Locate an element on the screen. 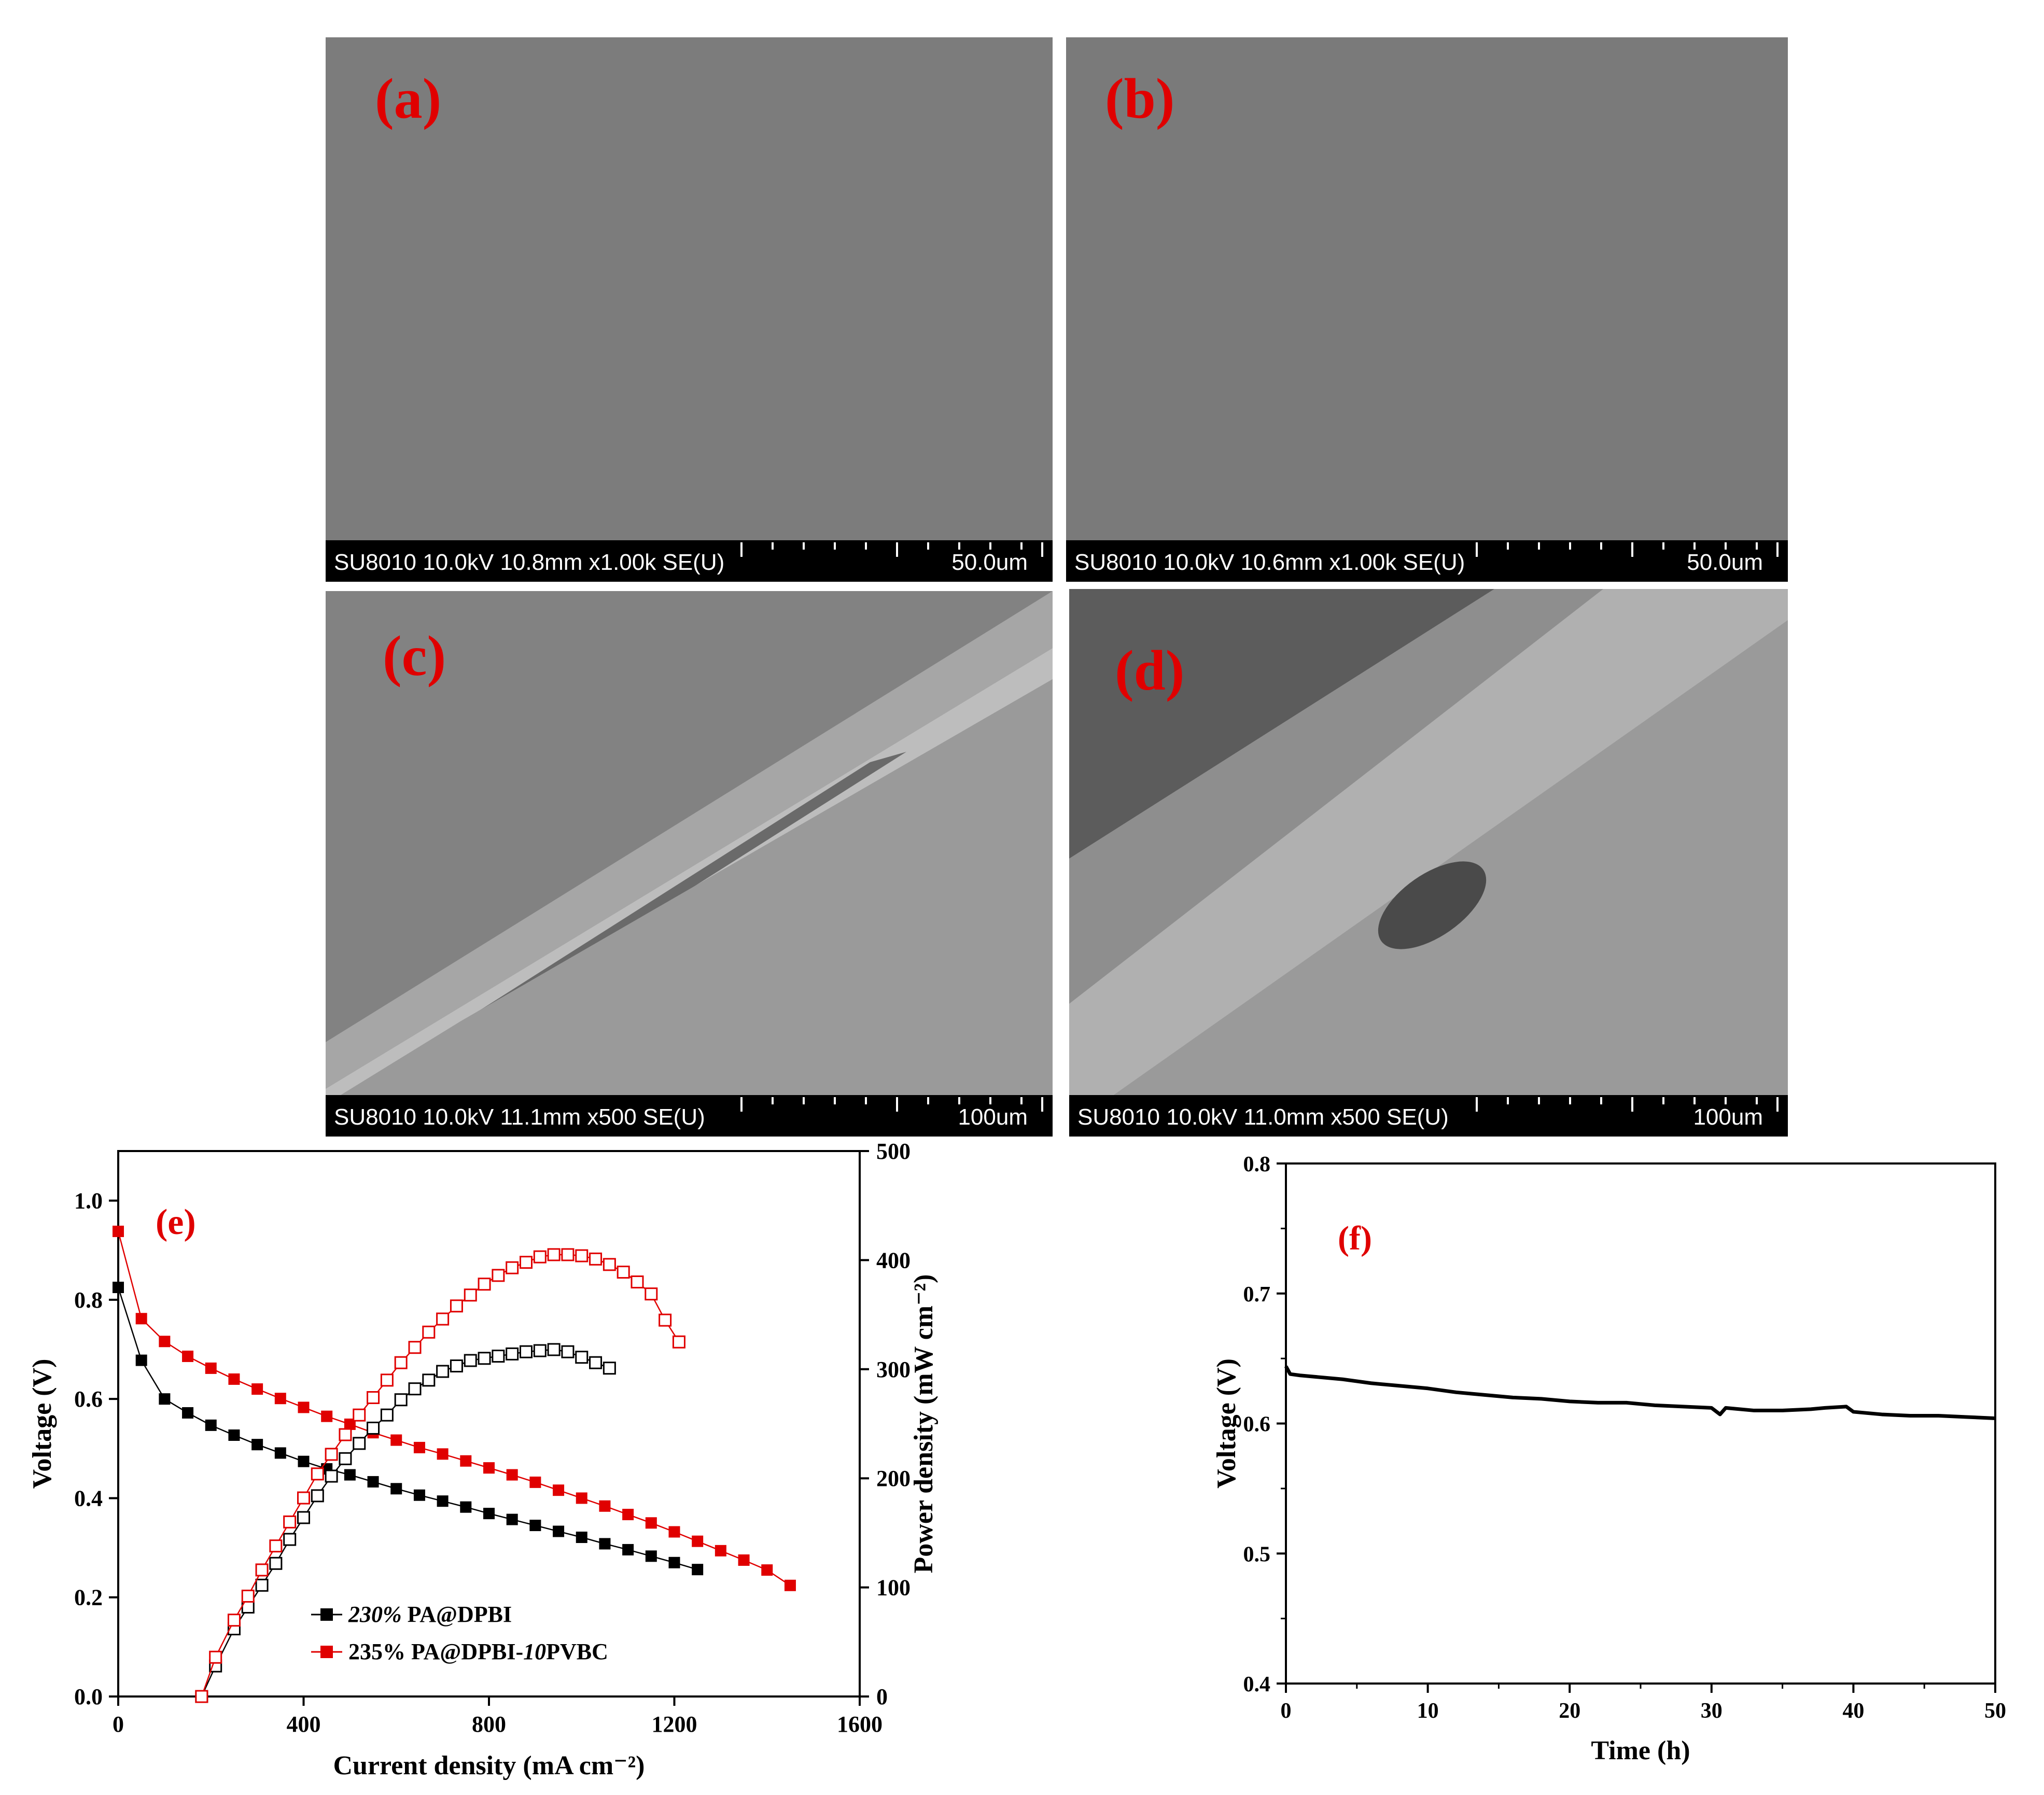 This screenshot has height=1795, width=2044. y-tick-label-f: 0.4 is located at coordinates (1257, 1684).